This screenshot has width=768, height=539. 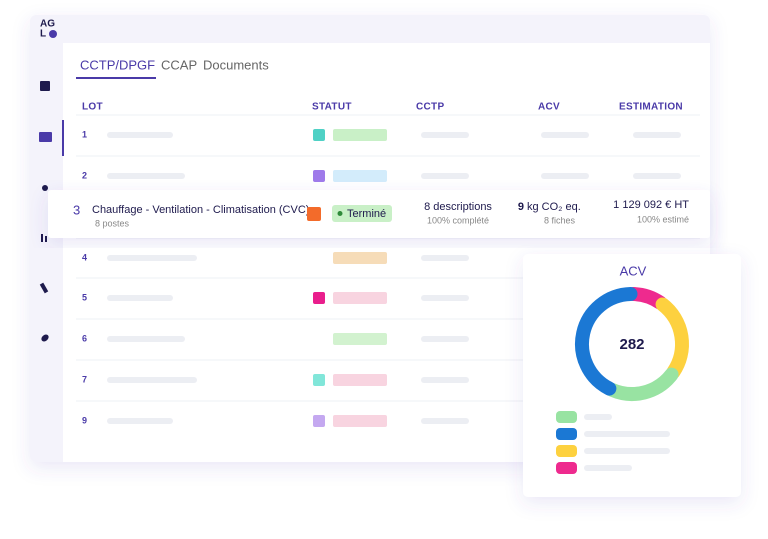 What do you see at coordinates (63, 138) in the screenshot?
I see `active-indicator` at bounding box center [63, 138].